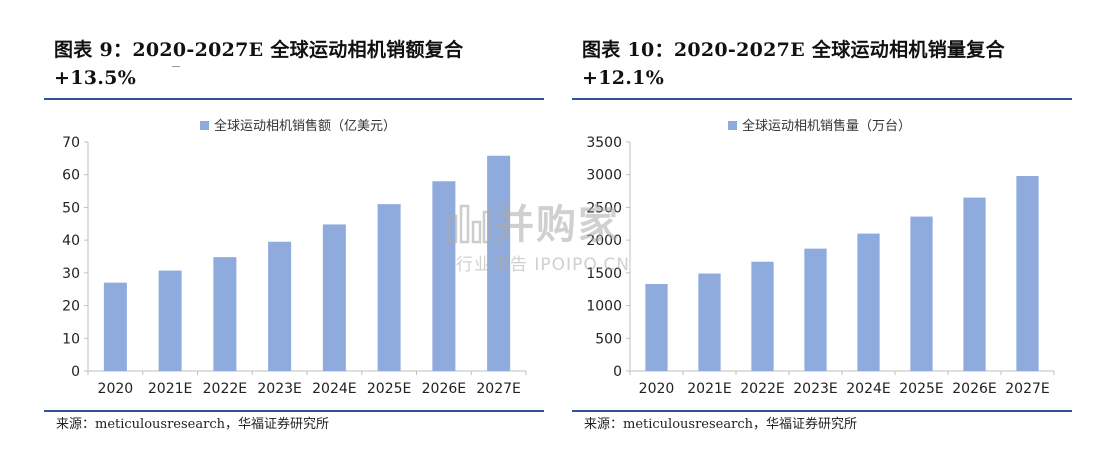 This screenshot has width=1106, height=463. Describe the element at coordinates (604, 143) in the screenshot. I see `y-tick-label: 3500` at that location.